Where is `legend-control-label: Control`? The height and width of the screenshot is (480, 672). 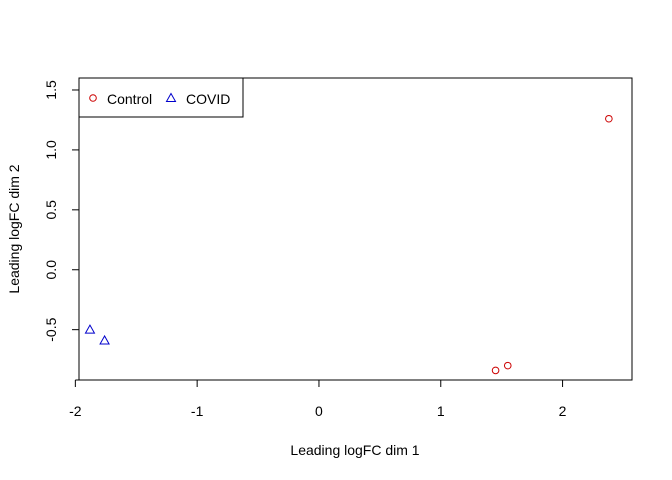 legend-control-label: Control is located at coordinates (129, 99).